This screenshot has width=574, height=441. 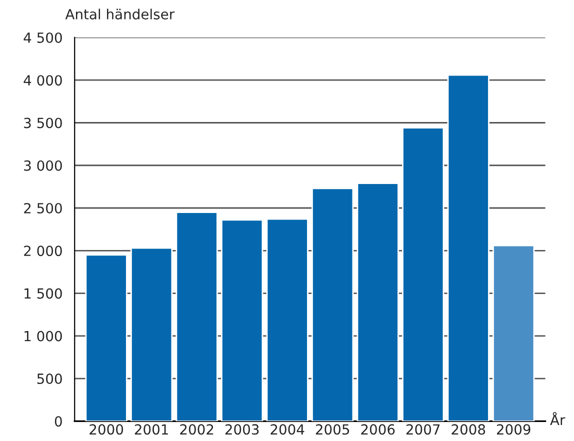 What do you see at coordinates (151, 429) in the screenshot?
I see `x-tick-label: 2001` at bounding box center [151, 429].